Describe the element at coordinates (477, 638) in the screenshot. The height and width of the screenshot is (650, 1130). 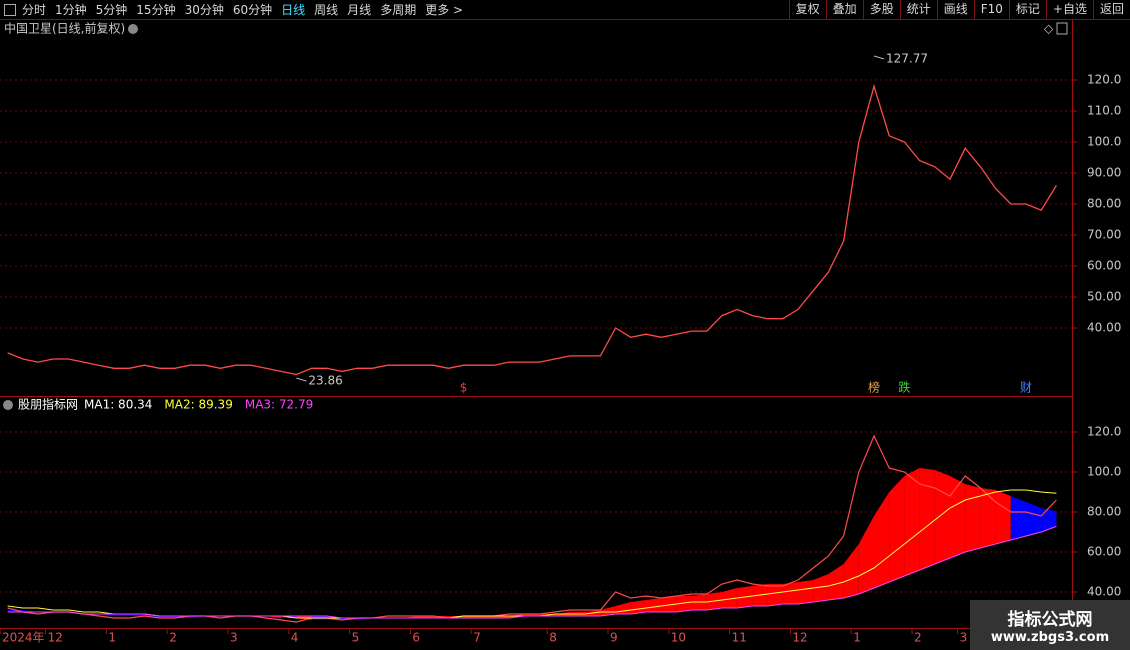
I see `x-tick-label: 7` at that location.